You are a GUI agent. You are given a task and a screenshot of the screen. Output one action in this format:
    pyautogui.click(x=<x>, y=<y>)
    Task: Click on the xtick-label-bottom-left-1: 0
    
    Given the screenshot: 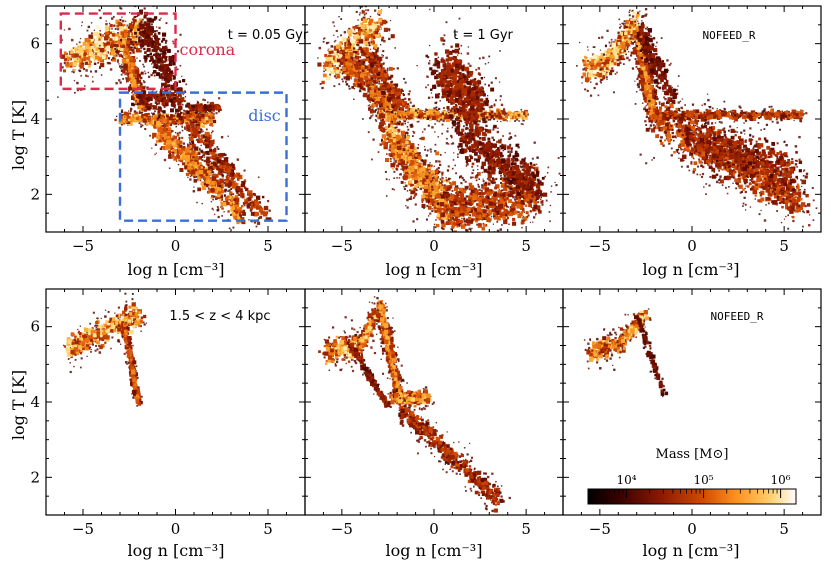 What is the action you would take?
    pyautogui.click(x=176, y=529)
    